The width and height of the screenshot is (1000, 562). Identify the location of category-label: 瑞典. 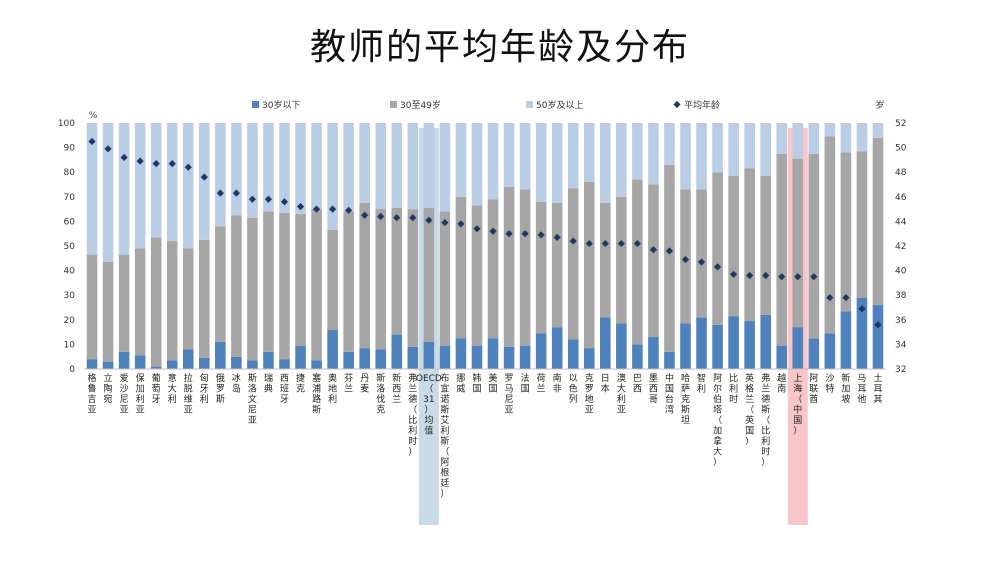
(268, 383).